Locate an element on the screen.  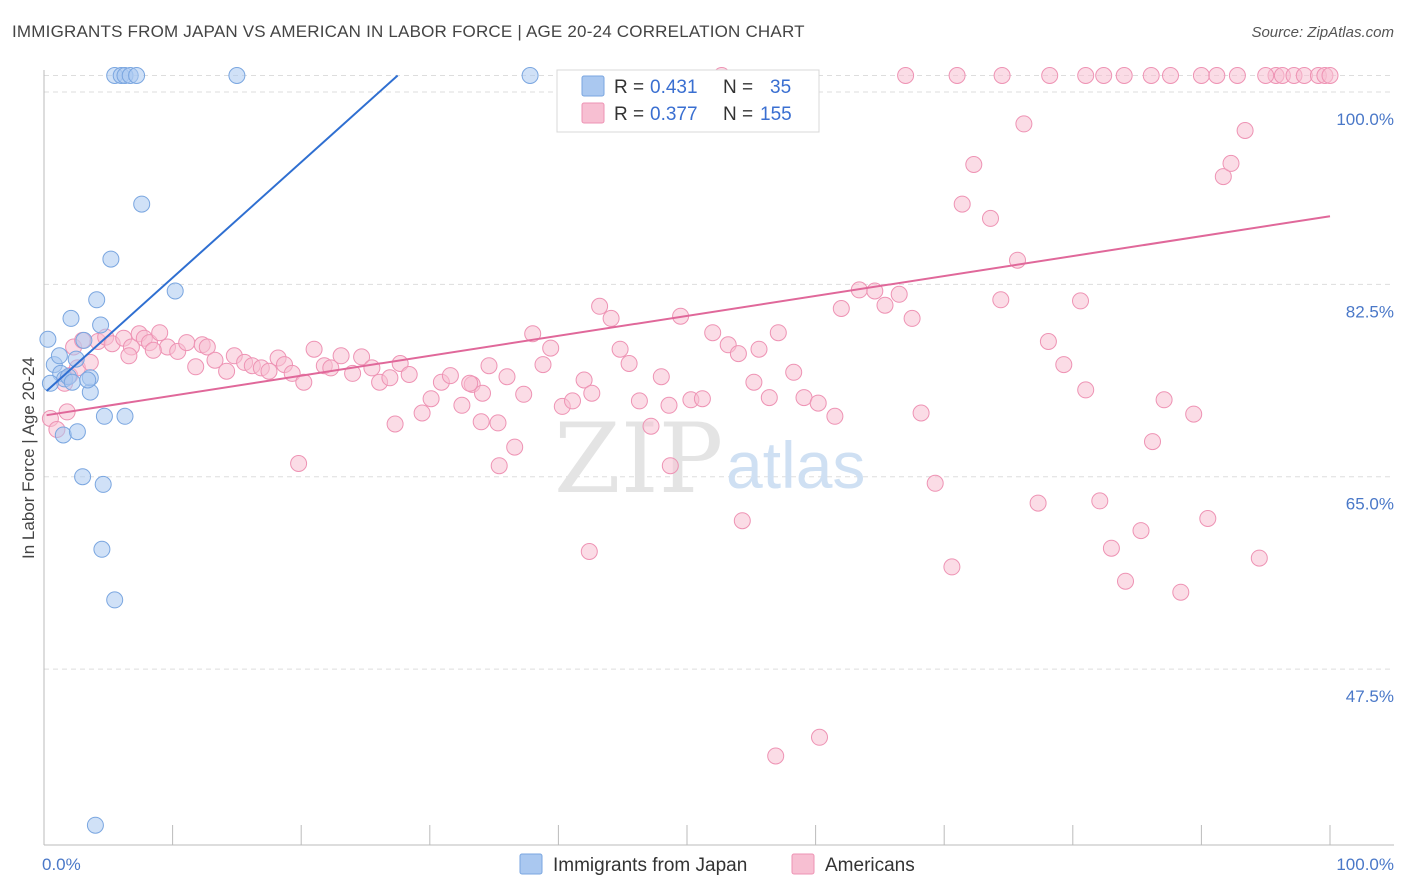
y-axis-label: In Labor Force | Age 20-24 is located at coordinates (28, 458).